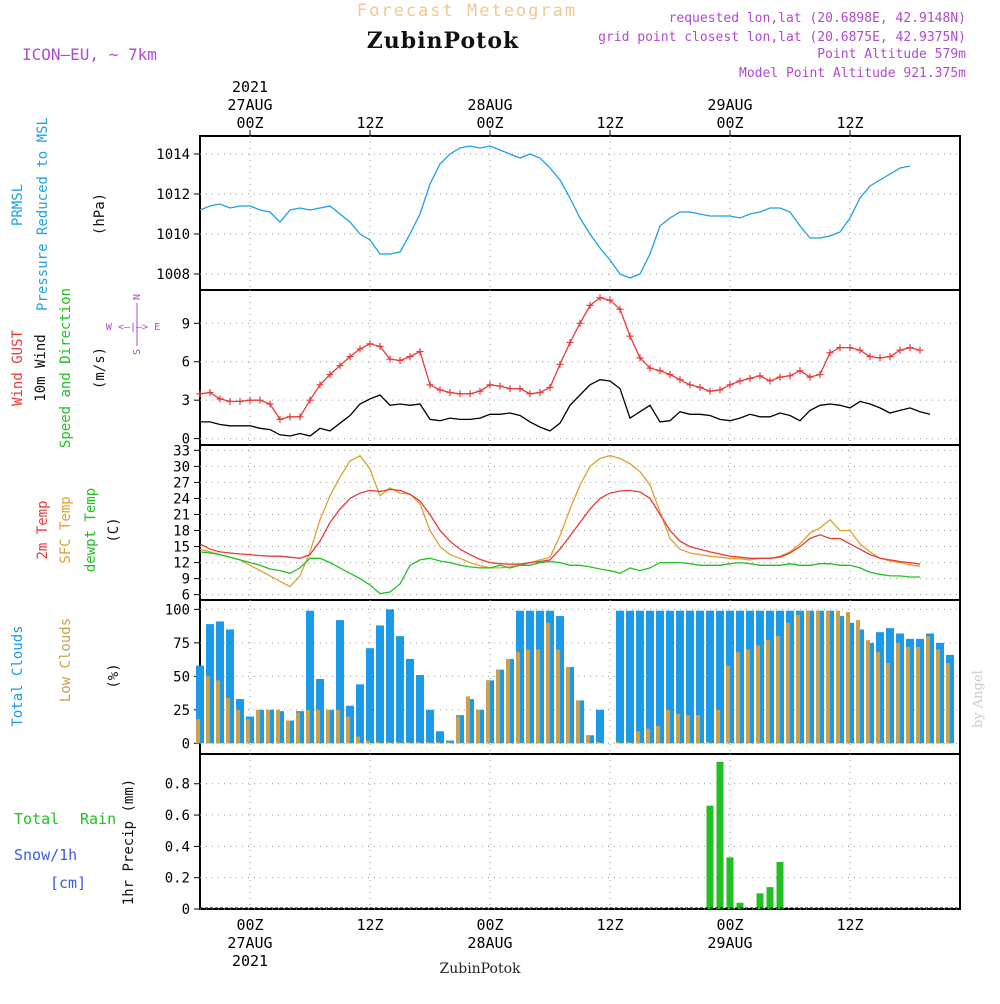 The height and width of the screenshot is (1004, 1000). I want to click on ytick-label-temp: 21, so click(181, 515).